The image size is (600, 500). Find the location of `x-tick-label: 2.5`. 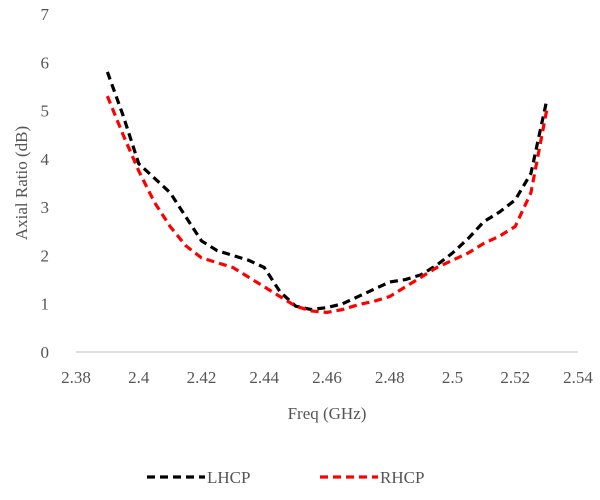

x-tick-label: 2.5 is located at coordinates (452, 377).